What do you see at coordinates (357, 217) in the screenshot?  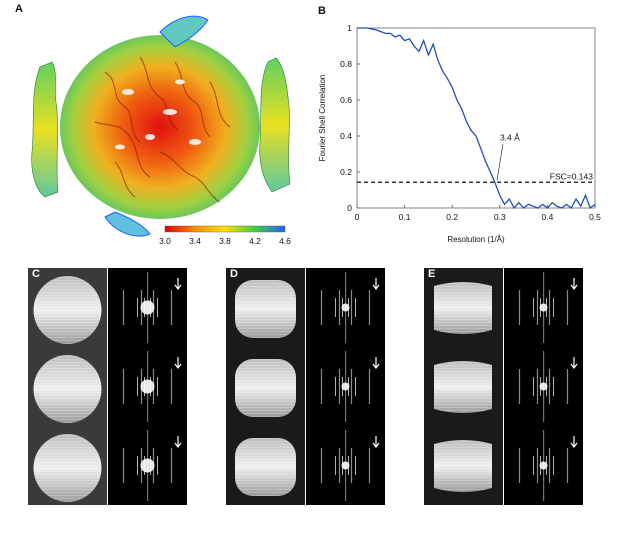 I see `x-tick-label: 0` at bounding box center [357, 217].